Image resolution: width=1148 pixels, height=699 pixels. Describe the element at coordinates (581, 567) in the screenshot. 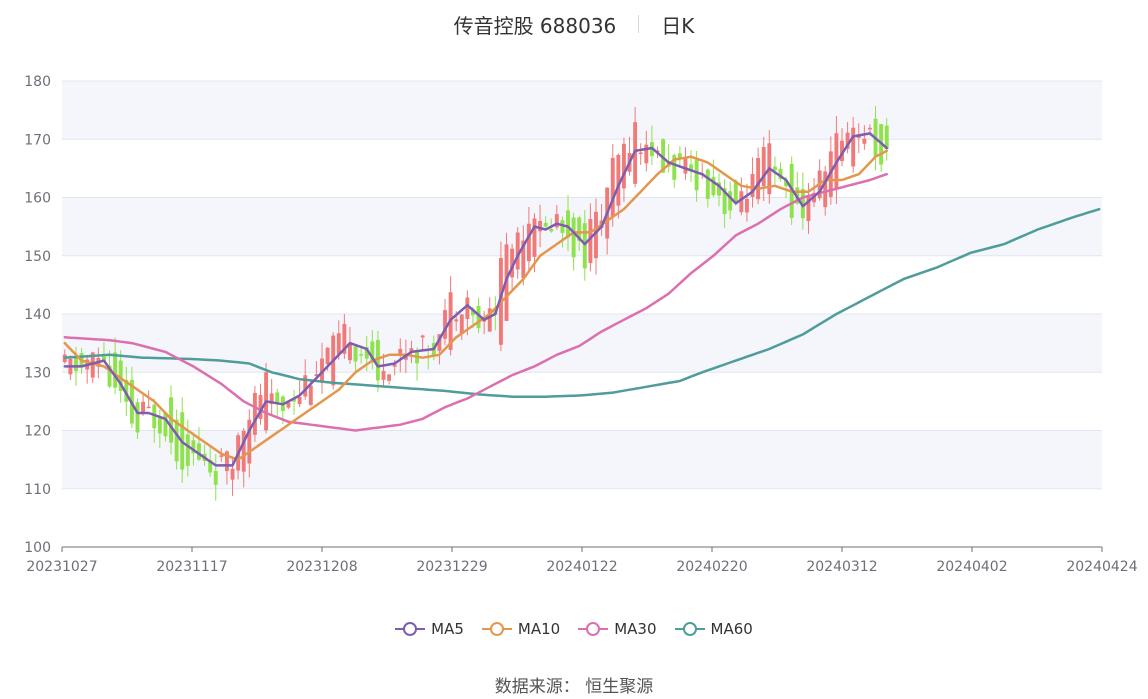

I see `x-tick-label: 20240122` at that location.